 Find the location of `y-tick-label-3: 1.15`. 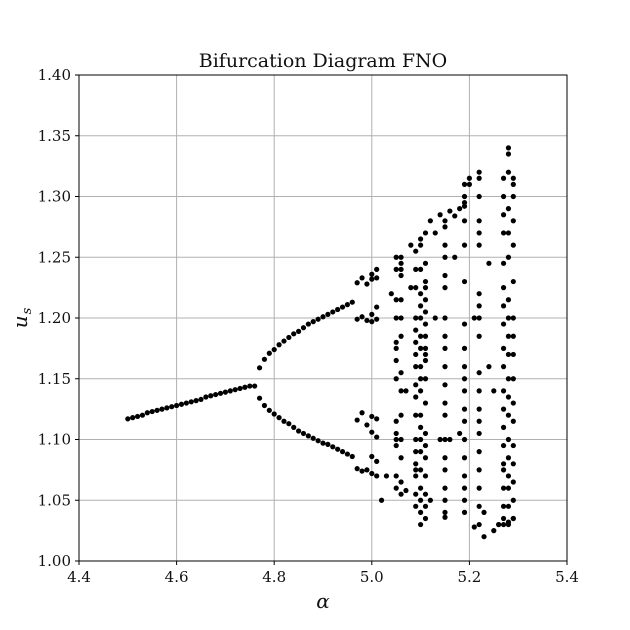

y-tick-label-3: 1.15 is located at coordinates (54, 379).